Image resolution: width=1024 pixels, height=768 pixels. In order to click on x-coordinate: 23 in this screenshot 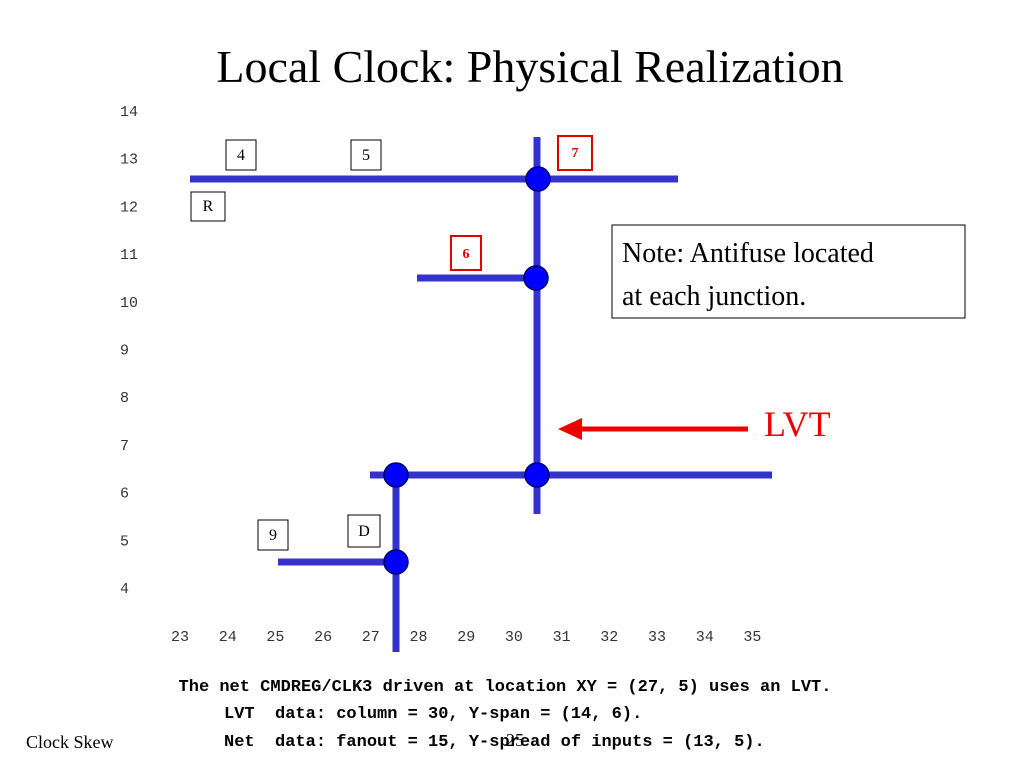, I will do `click(180, 637)`.